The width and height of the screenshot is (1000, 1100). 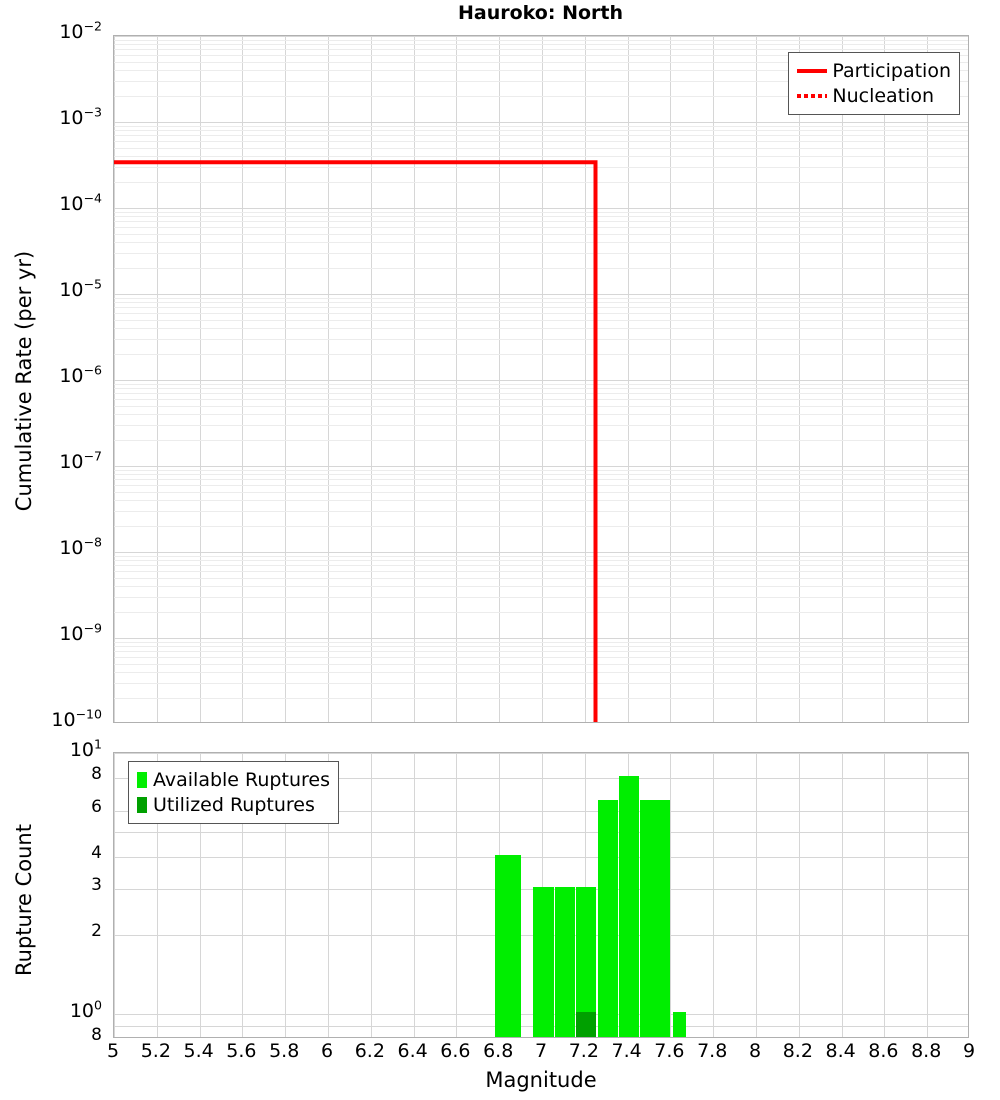 What do you see at coordinates (76, 718) in the screenshot?
I see `y-tick-label: 10⁻¹⁰` at bounding box center [76, 718].